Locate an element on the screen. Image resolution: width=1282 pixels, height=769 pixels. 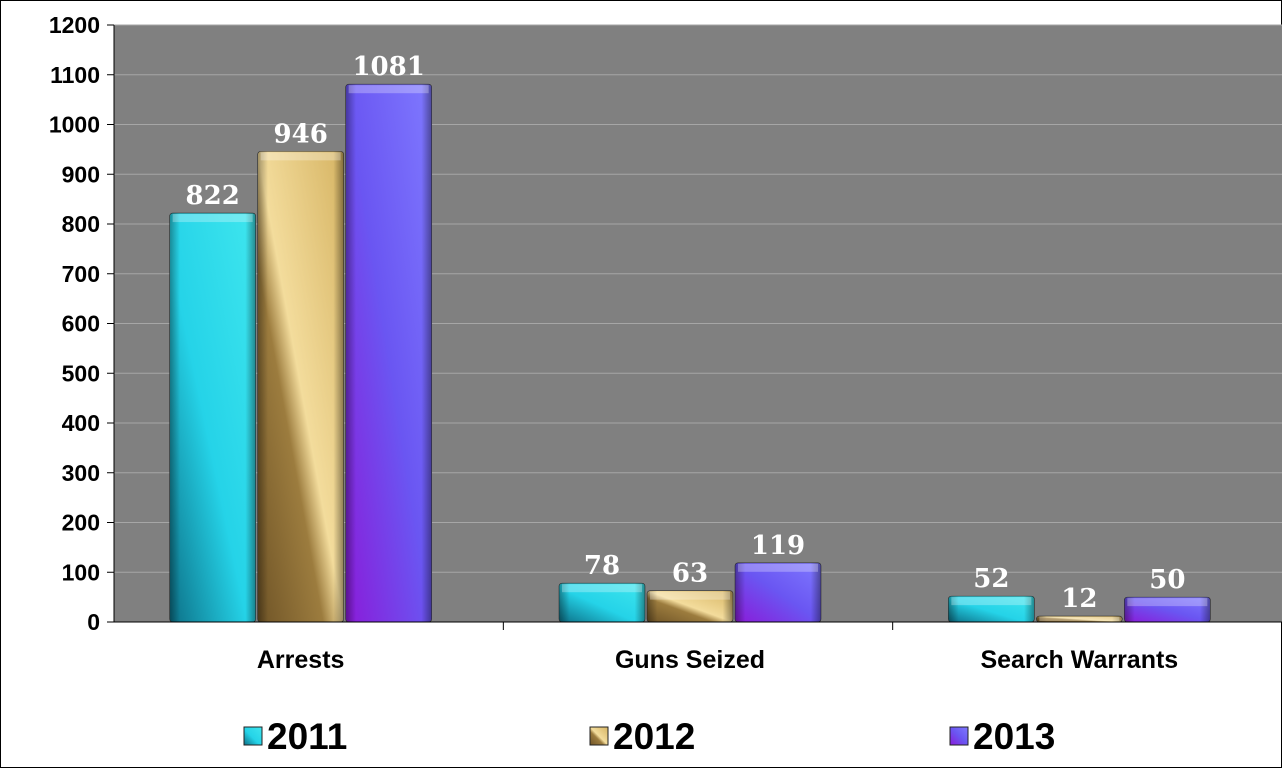
data-label: 12 is located at coordinates (1079, 599).